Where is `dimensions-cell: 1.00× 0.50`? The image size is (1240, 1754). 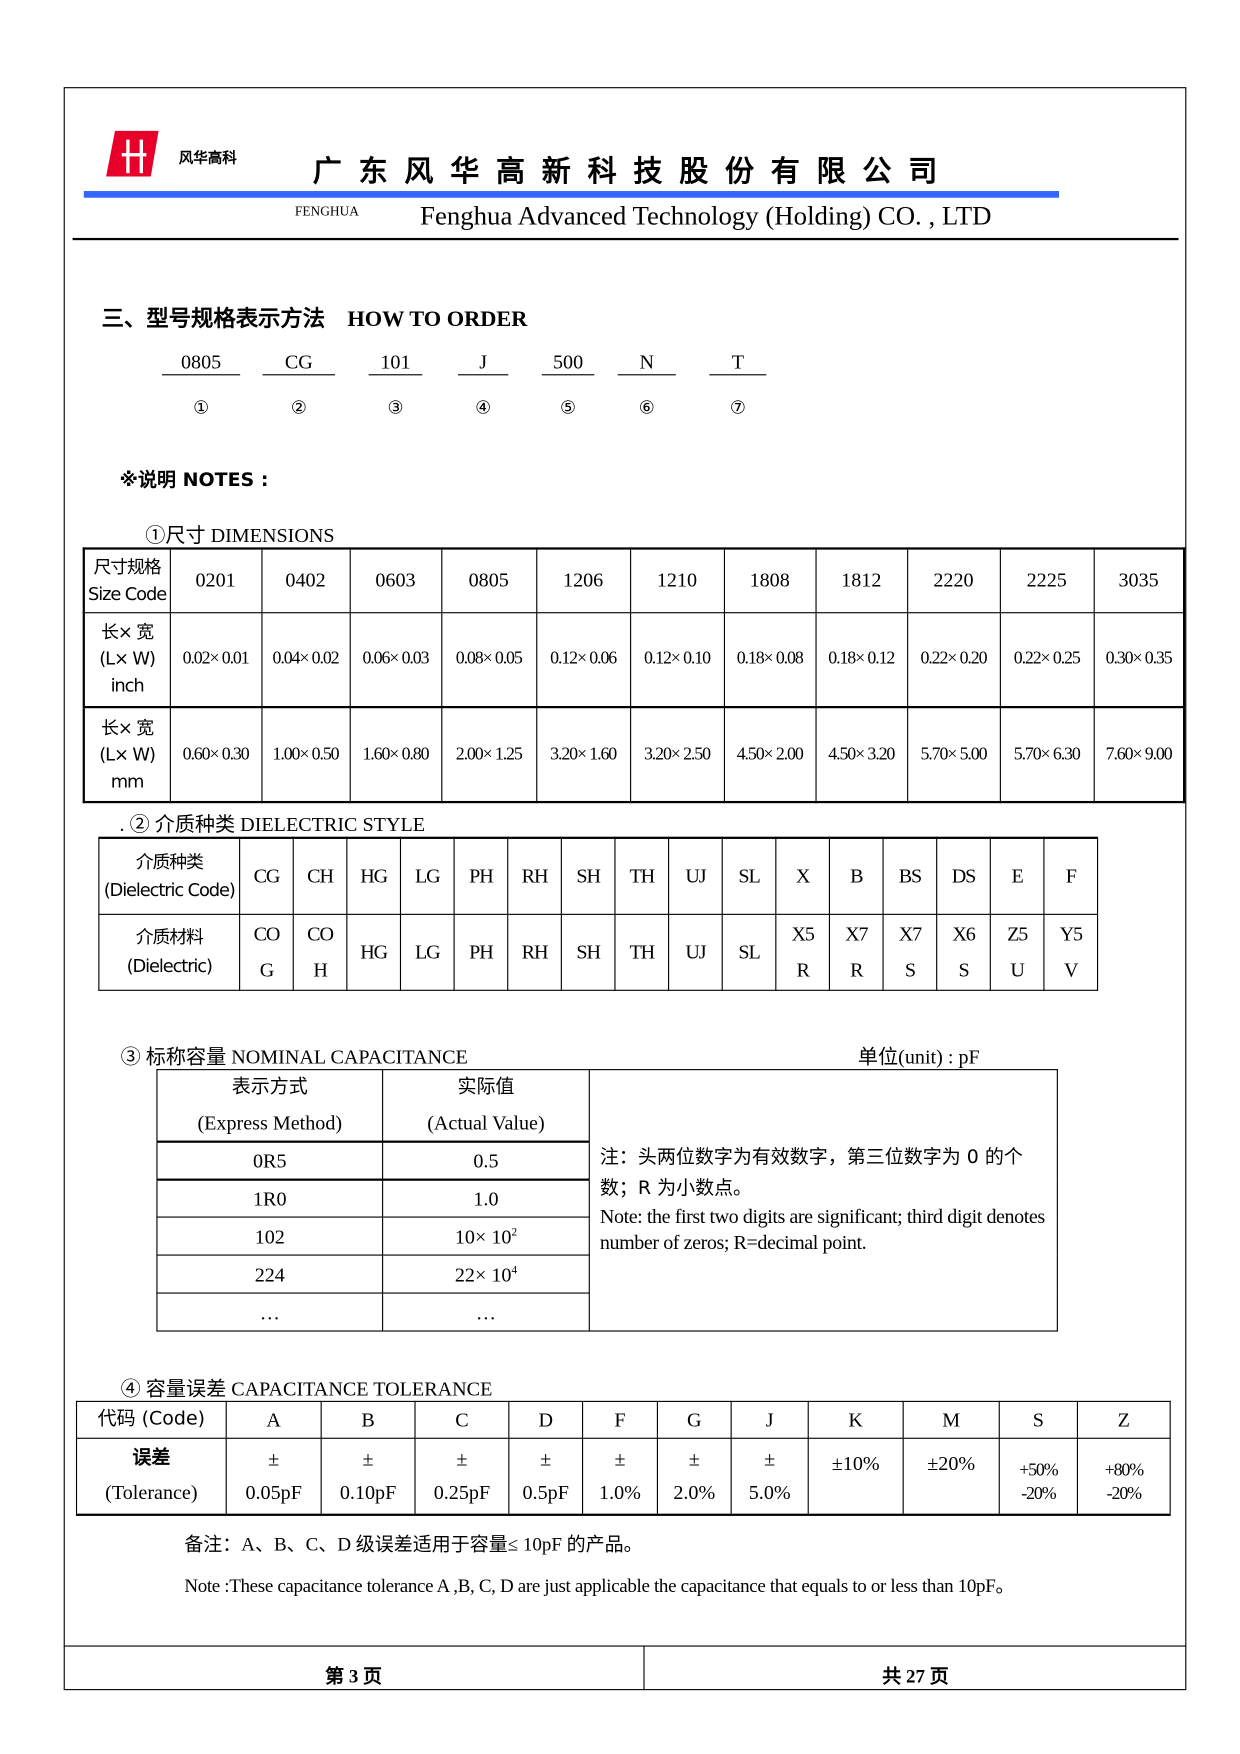 dimensions-cell: 1.00× 0.50 is located at coordinates (305, 754).